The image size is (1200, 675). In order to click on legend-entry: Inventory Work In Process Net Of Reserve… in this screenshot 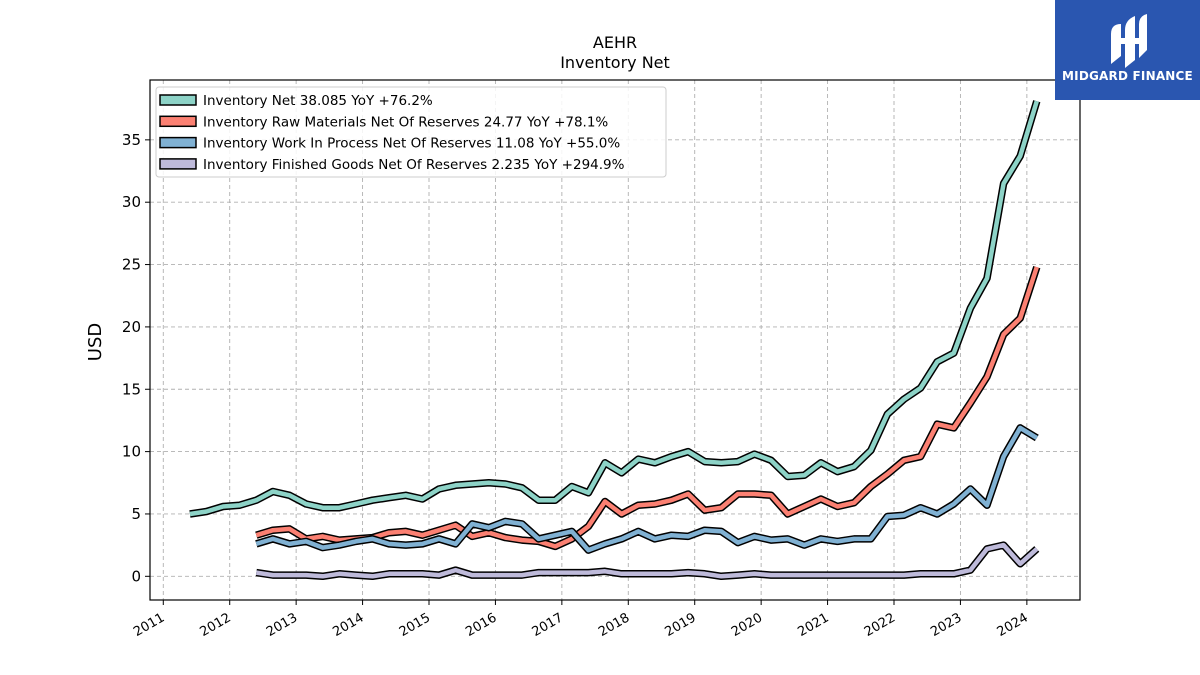, I will do `click(389, 144)`.